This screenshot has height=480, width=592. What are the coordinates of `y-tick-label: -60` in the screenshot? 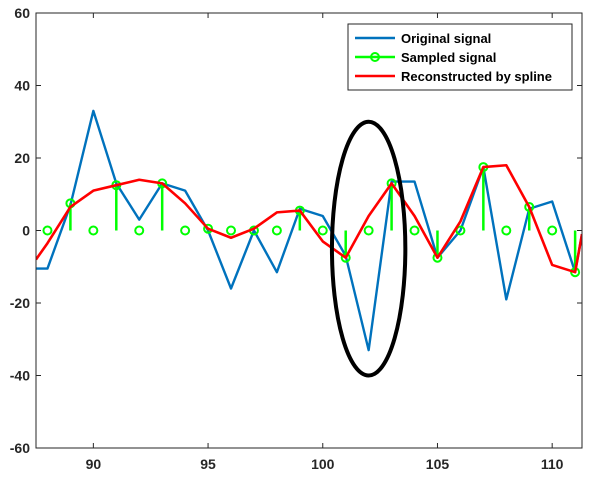 It's located at (20, 448).